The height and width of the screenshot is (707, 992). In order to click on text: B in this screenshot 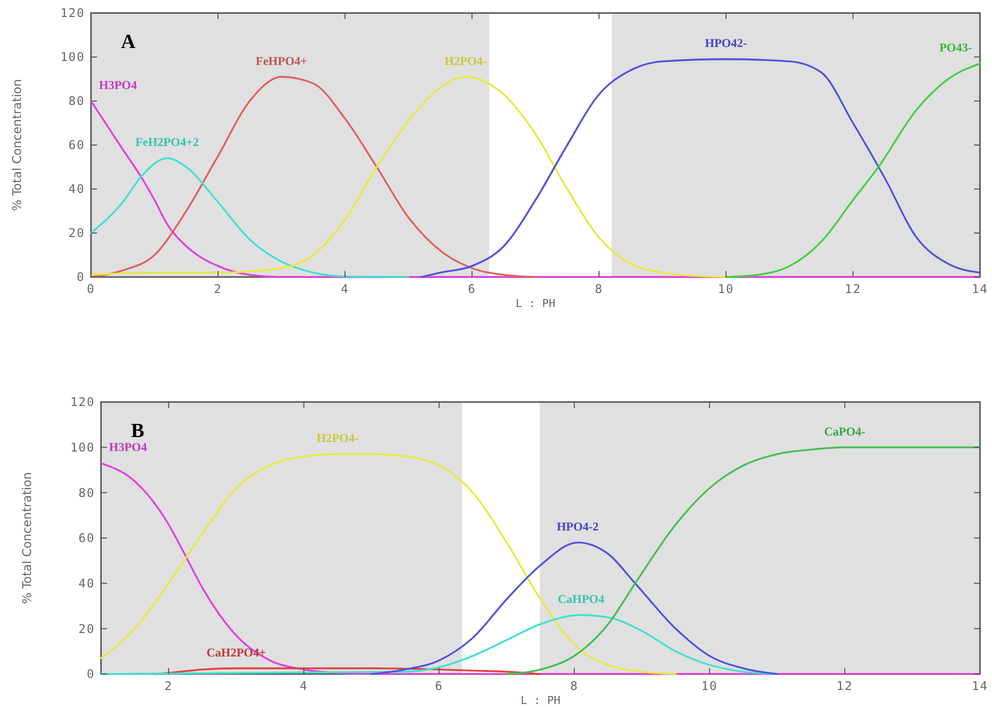, I will do `click(137, 431)`.